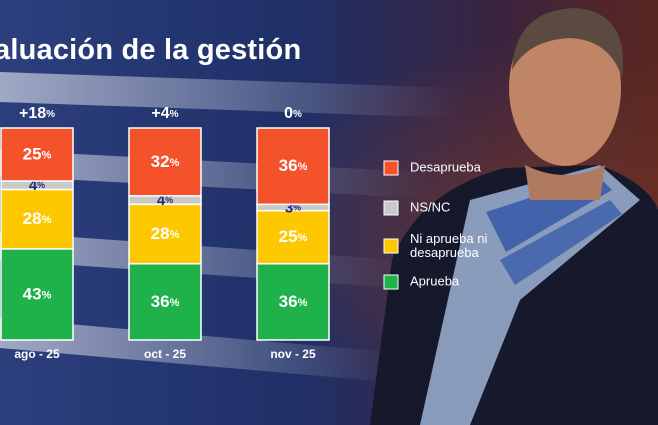  I want to click on data-label-2-3: 4%, so click(165, 200).